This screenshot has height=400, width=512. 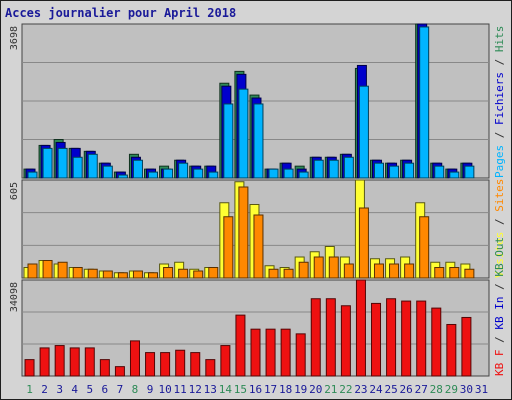 I want to click on day-label-4: 4, so click(x=74, y=389).